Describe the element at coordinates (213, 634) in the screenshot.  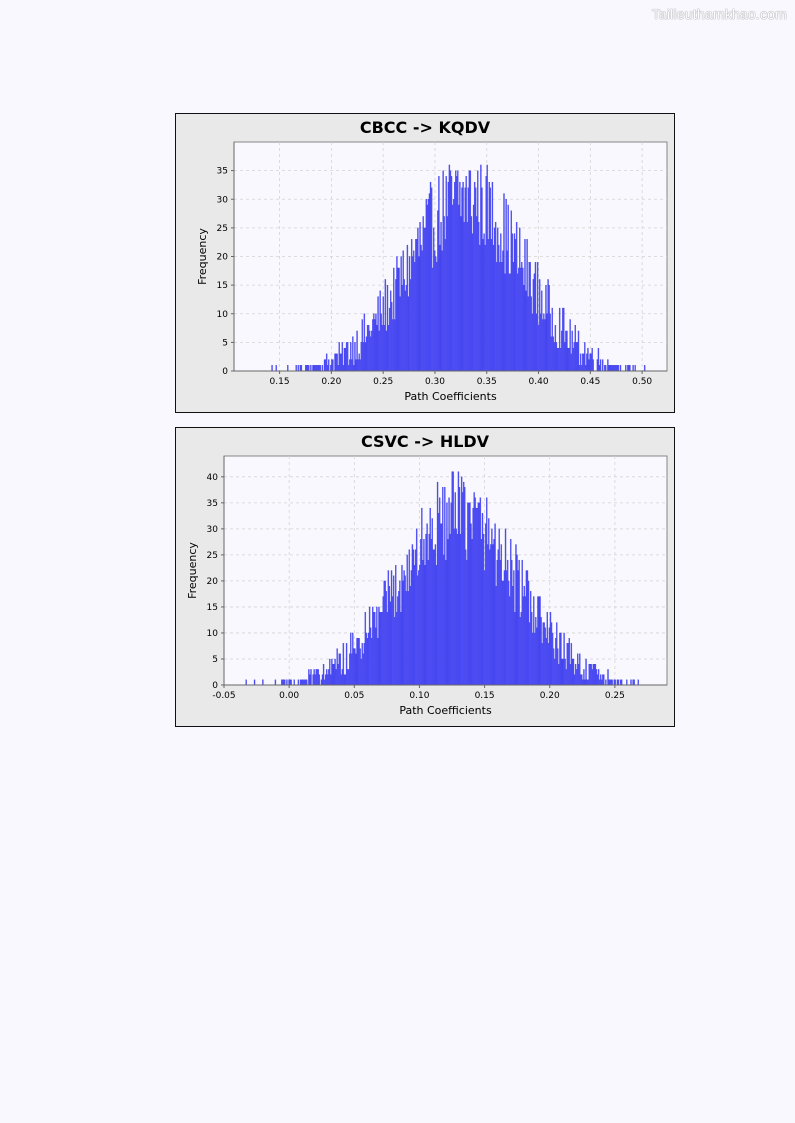
I see `y-tick-label: 10` at that location.